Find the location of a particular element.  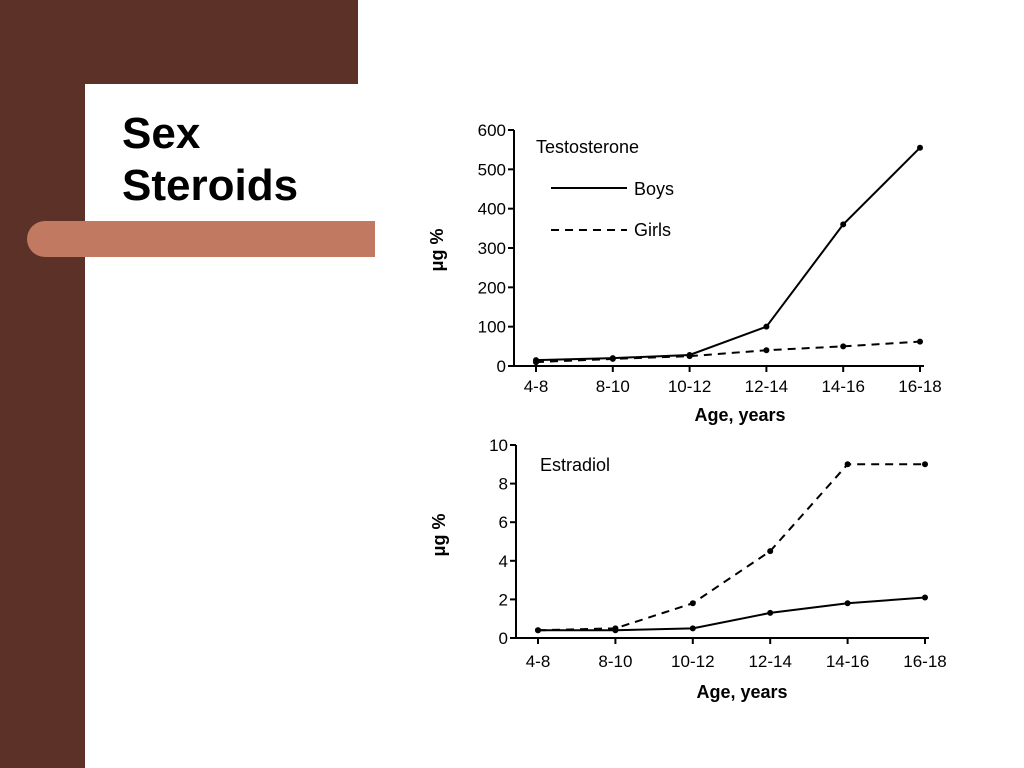

y-tick-label: 6 is located at coordinates (503, 522).